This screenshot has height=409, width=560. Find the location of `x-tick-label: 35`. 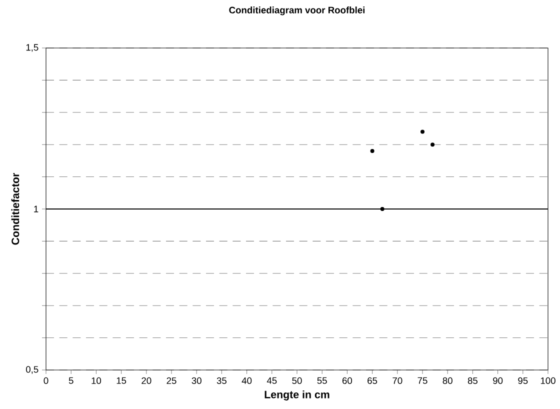

x-tick-label: 35 is located at coordinates (221, 380).